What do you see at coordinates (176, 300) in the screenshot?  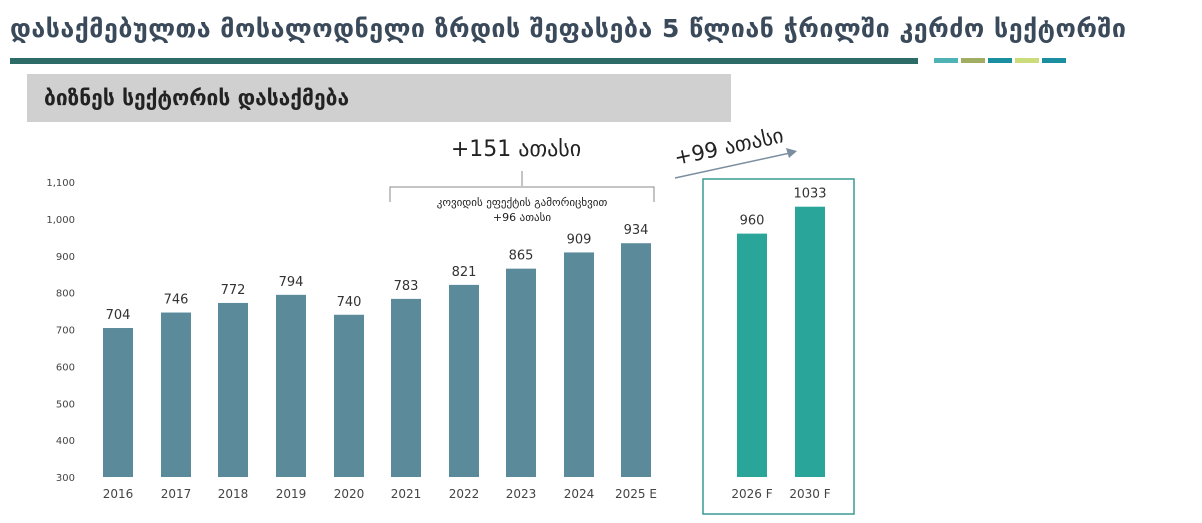 I see `bar-value-label: 746` at bounding box center [176, 300].